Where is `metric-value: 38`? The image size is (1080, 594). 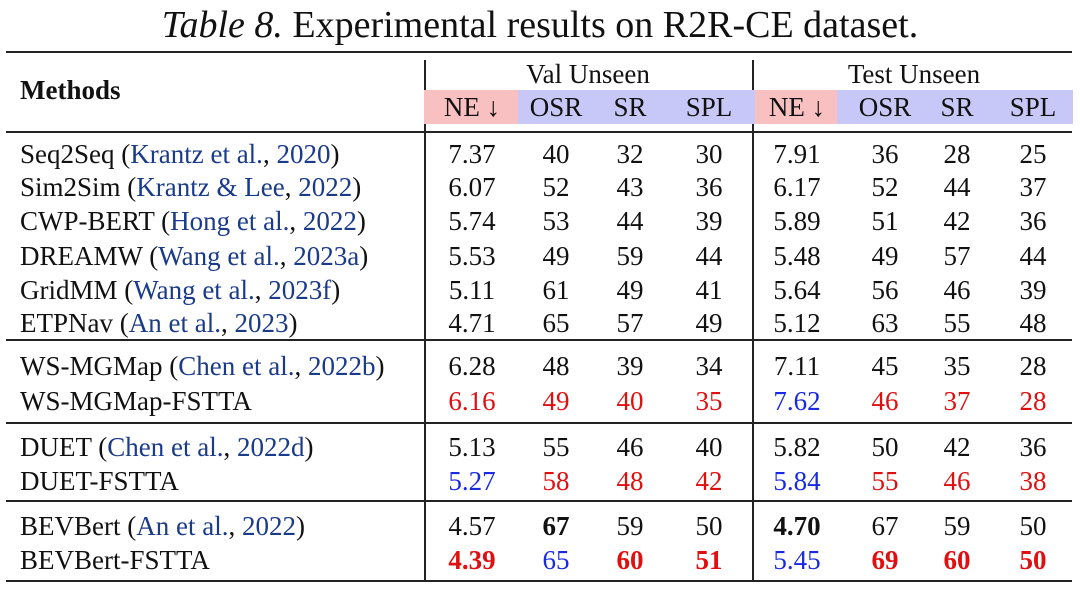
metric-value: 38 is located at coordinates (1033, 481).